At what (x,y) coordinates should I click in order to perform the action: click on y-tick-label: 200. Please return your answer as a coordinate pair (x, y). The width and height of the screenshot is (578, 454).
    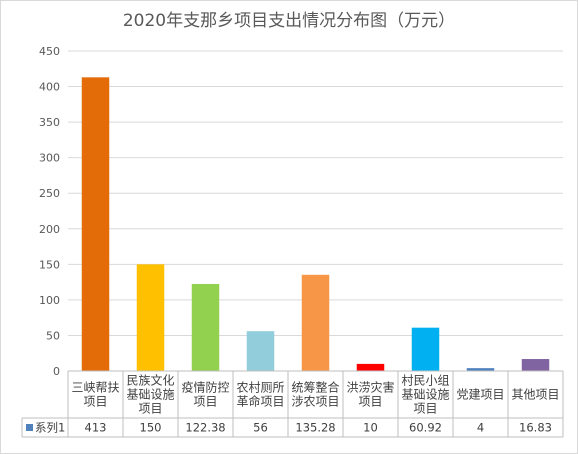
    Looking at the image, I should click on (49, 229).